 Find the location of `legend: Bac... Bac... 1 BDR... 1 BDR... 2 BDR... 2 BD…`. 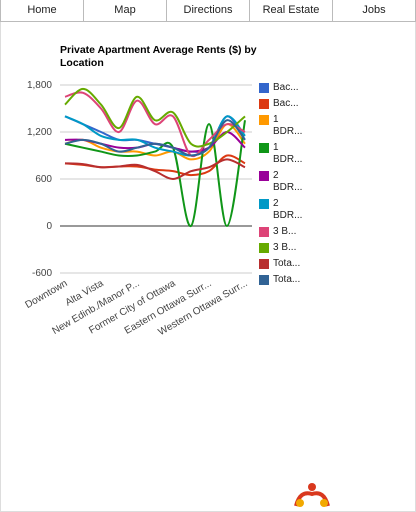

legend: Bac... Bac... 1 BDR... 1 BDR... 2 BDR... 2 BD… is located at coordinates (289, 186).